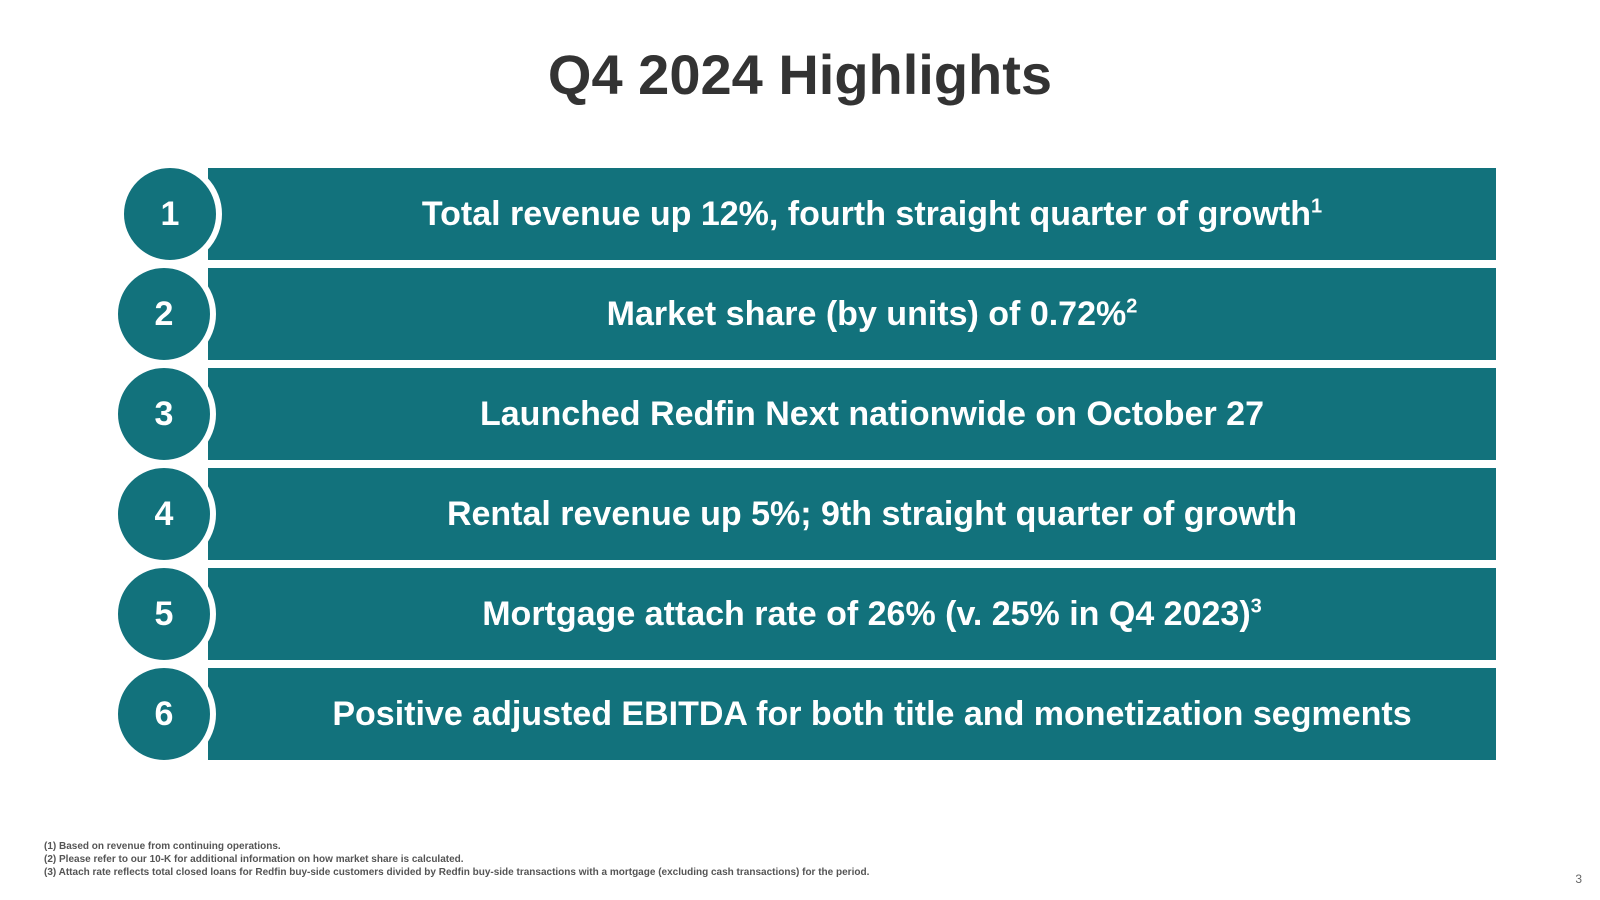 This screenshot has width=1600, height=900. I want to click on number-badge: 4, so click(164, 514).